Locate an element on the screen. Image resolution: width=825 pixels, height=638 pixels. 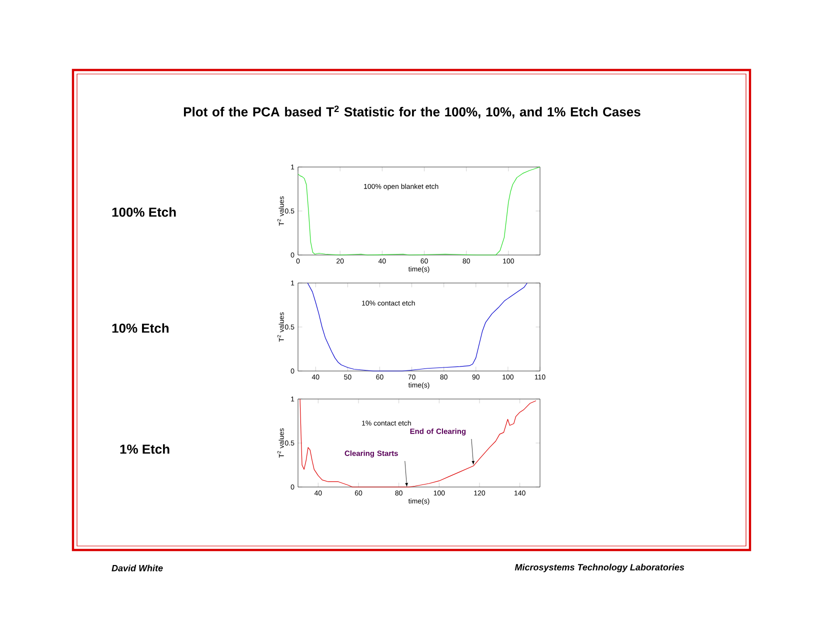
text: 10% Etch is located at coordinates (140, 328).